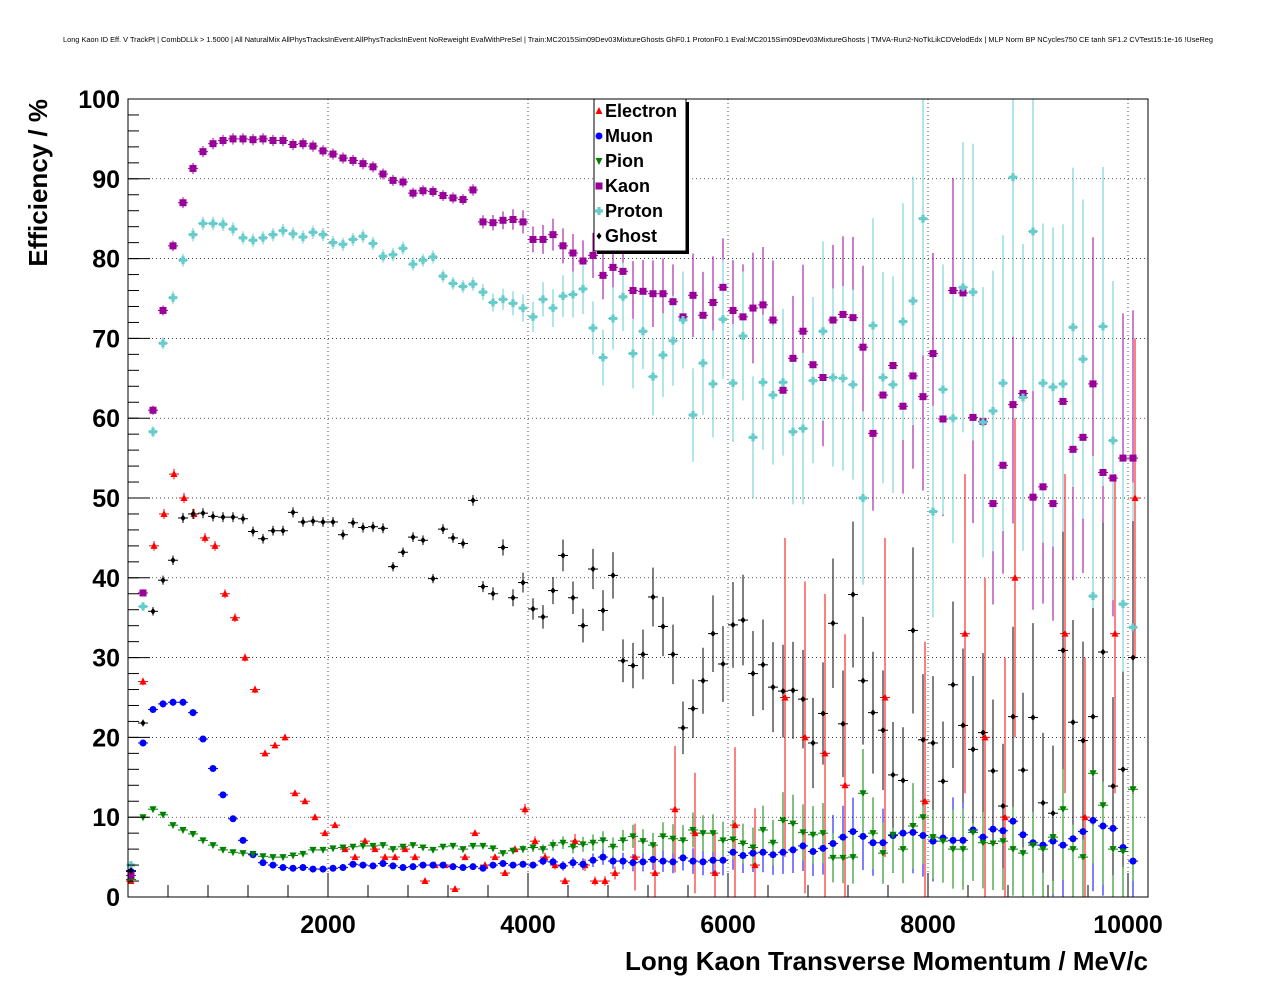 Image resolution: width=1276 pixels, height=996 pixels. I want to click on legend-marker-muon, so click(599, 136).